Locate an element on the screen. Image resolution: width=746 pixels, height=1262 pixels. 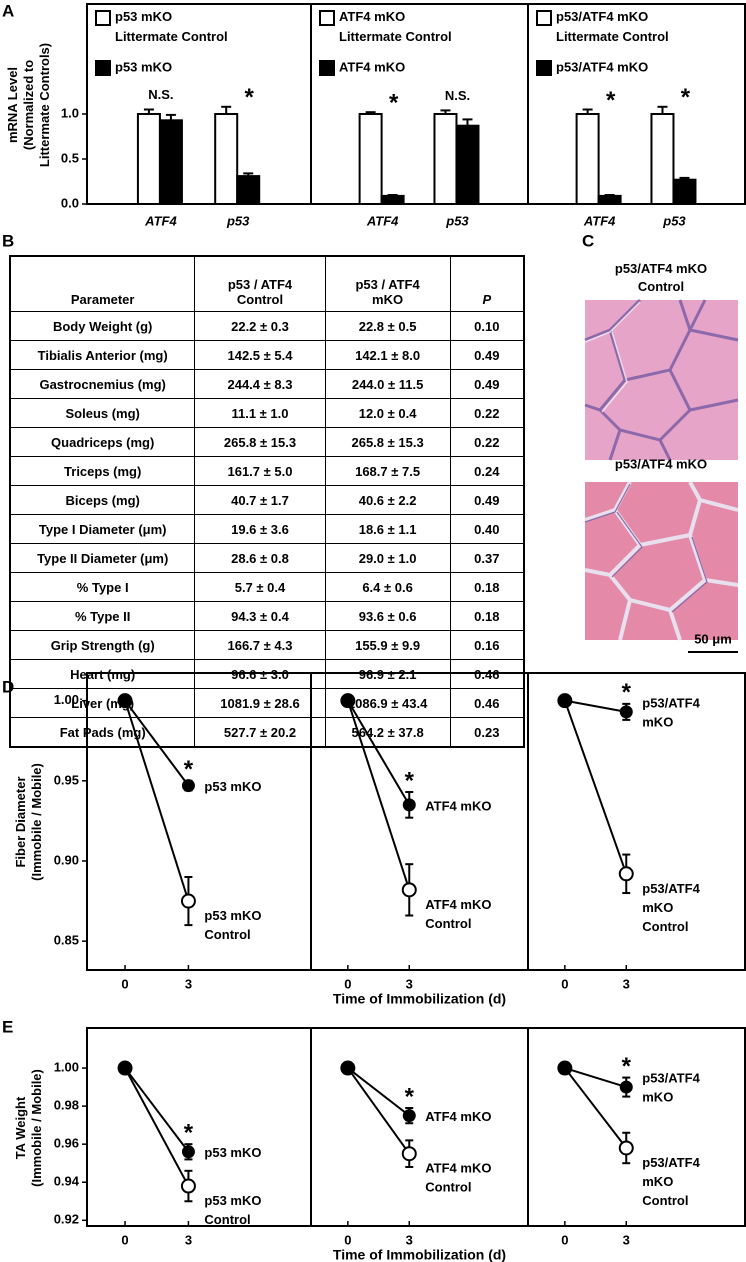
table-row: % Type I 5.7 ± 0.4 6.4 ± 0.6 0.18 is located at coordinates (267, 587).